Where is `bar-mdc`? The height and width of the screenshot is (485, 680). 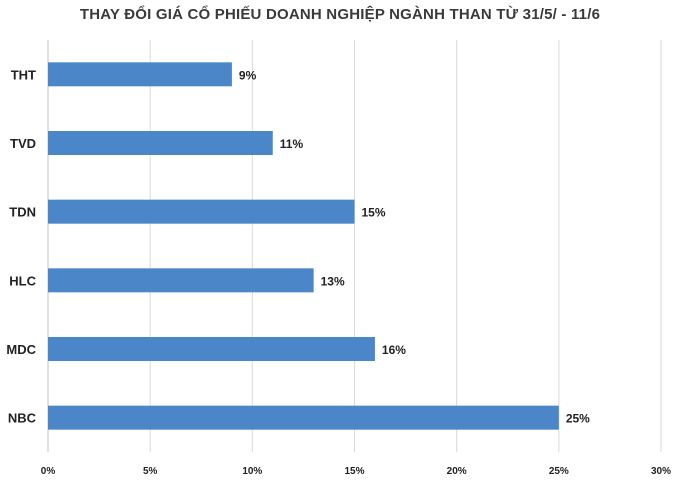
bar-mdc is located at coordinates (211, 349).